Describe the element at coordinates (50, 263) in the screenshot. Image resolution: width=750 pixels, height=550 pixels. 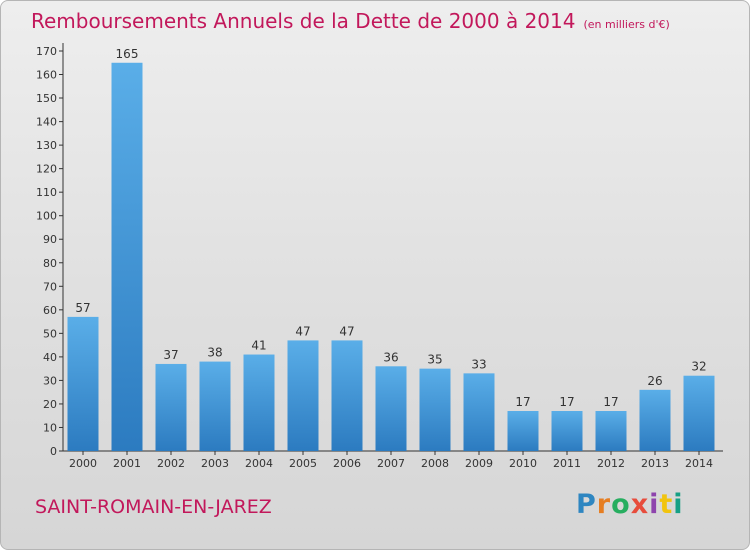
I see `y-tick-label: 80` at that location.